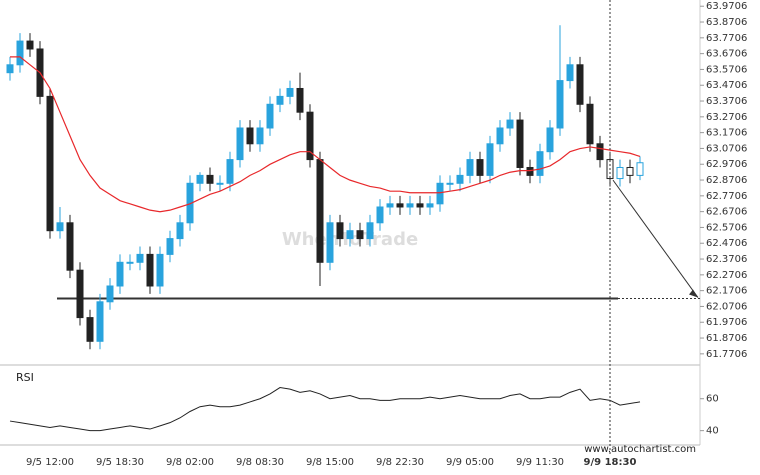  I want to click on y-tick-label: 62.1706, so click(726, 291).